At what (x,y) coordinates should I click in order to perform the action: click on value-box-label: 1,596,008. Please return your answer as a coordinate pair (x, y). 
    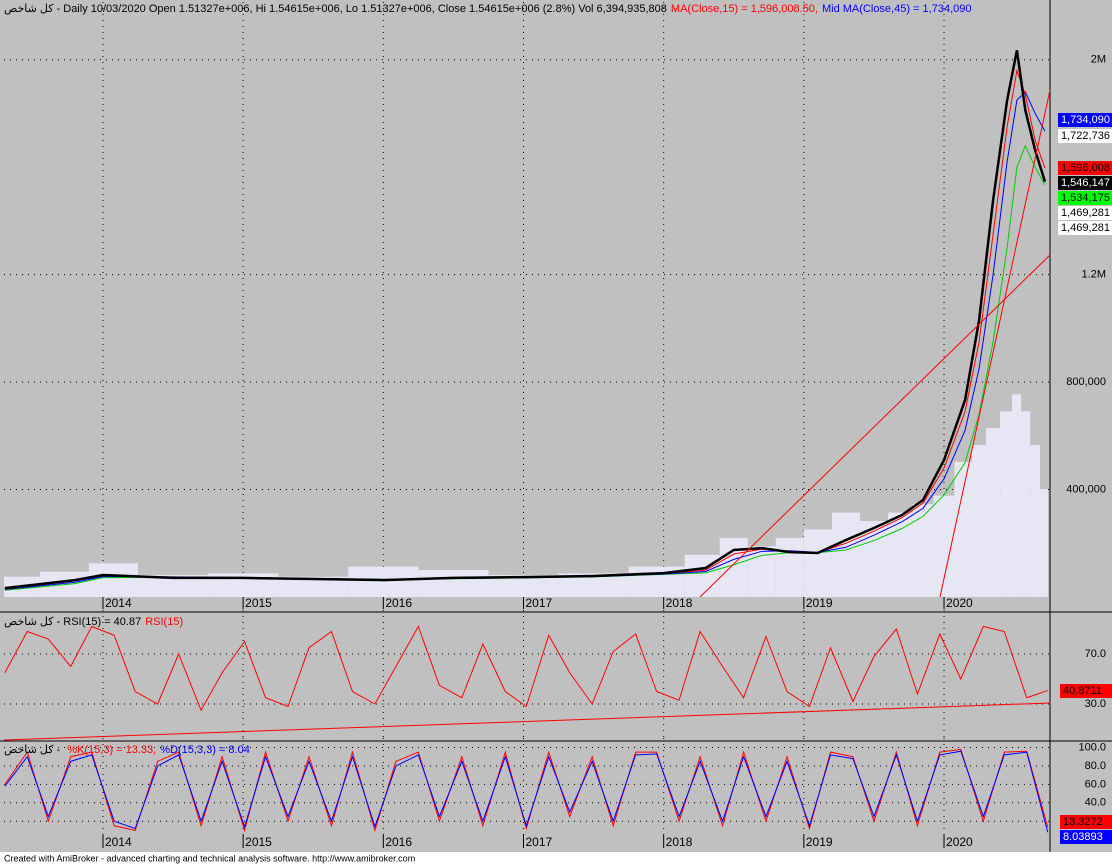
    Looking at the image, I should click on (1085, 168).